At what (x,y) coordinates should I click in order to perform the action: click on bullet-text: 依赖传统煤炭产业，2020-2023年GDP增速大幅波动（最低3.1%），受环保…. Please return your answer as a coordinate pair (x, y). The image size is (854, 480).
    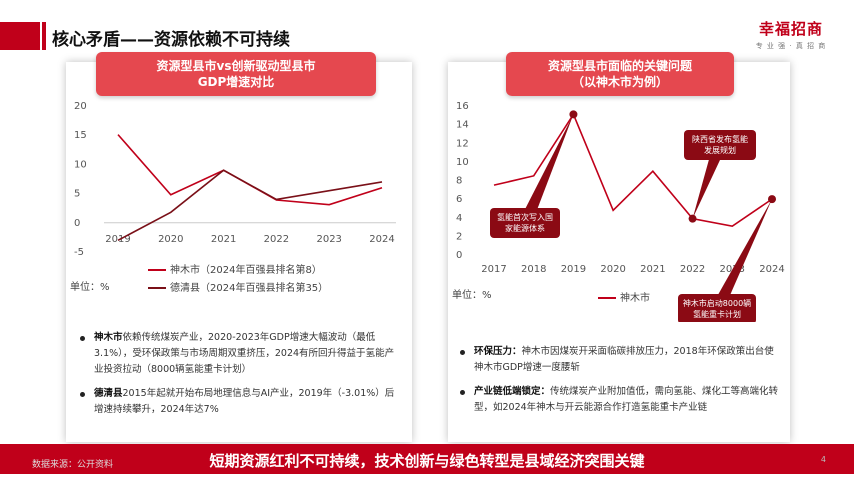
    Looking at the image, I should click on (244, 353).